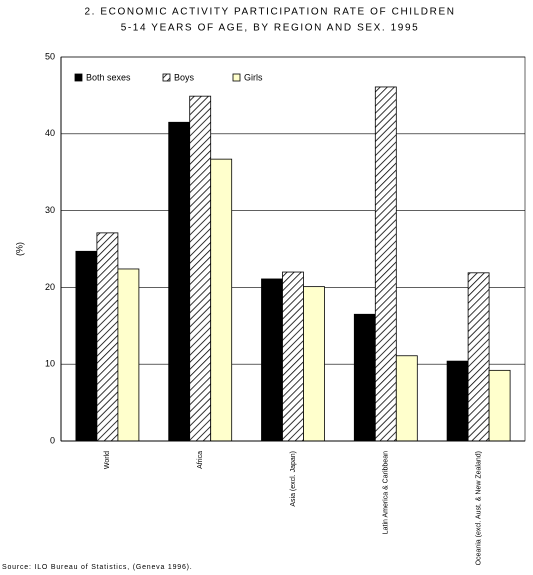 The width and height of the screenshot is (533, 575). I want to click on y-tick-label: 40, so click(50, 133).